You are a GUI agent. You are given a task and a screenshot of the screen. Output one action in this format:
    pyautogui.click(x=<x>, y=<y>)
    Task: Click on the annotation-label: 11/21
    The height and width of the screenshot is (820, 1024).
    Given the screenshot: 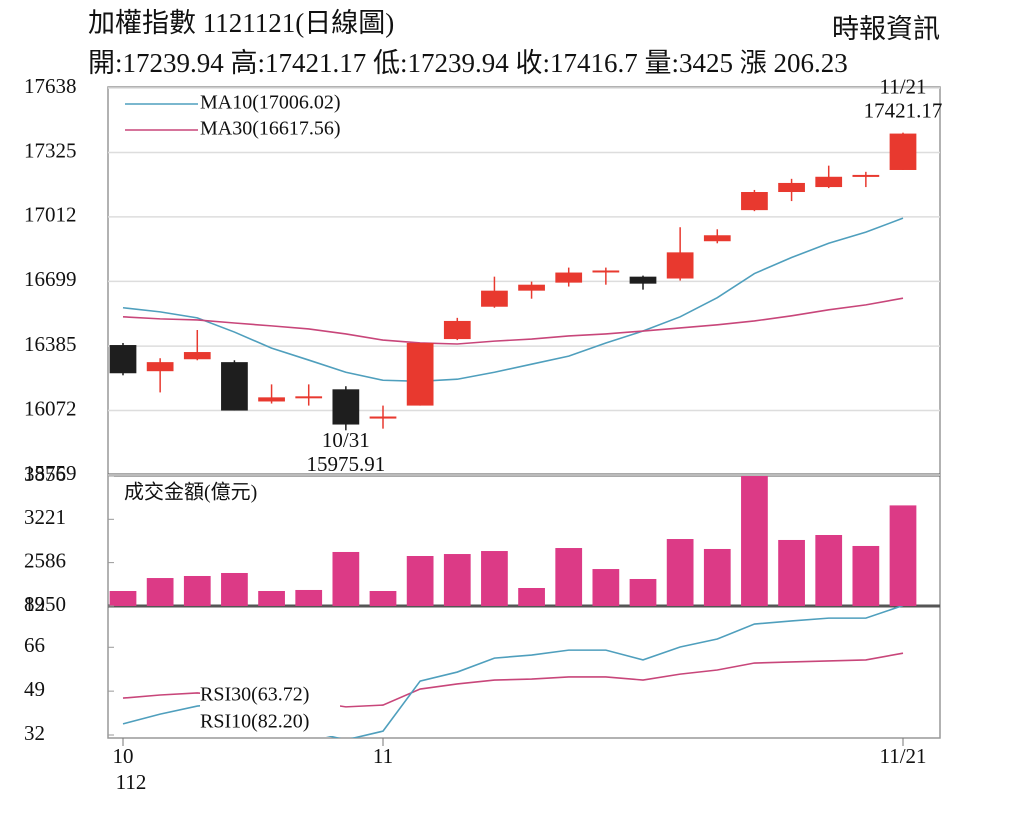 What is the action you would take?
    pyautogui.click(x=902, y=86)
    